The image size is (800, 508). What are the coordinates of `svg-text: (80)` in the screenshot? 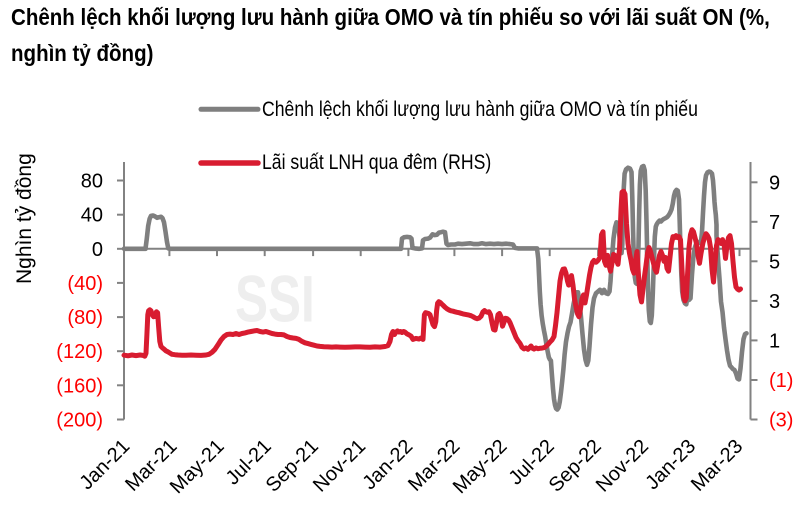 It's located at (85, 318).